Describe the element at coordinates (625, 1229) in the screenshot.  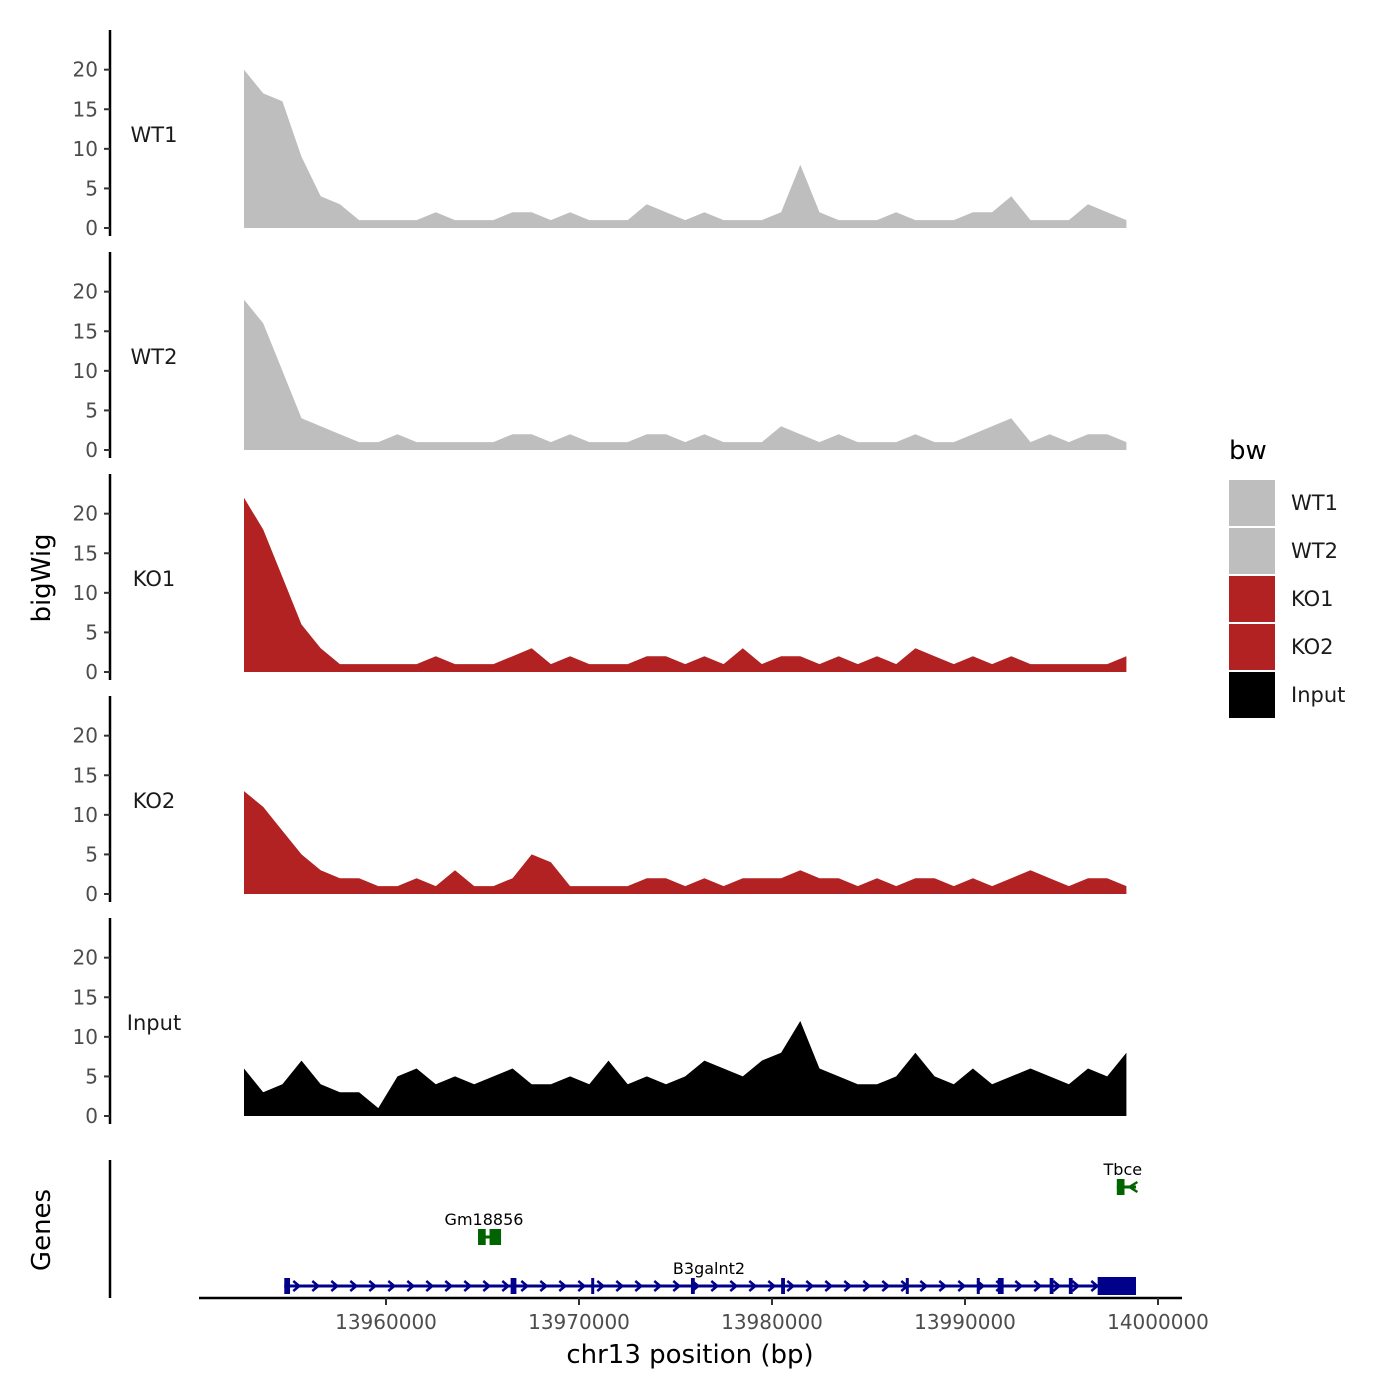
I see `gene-annotation-track: Gm18856 Tbce B3galnt2` at that location.